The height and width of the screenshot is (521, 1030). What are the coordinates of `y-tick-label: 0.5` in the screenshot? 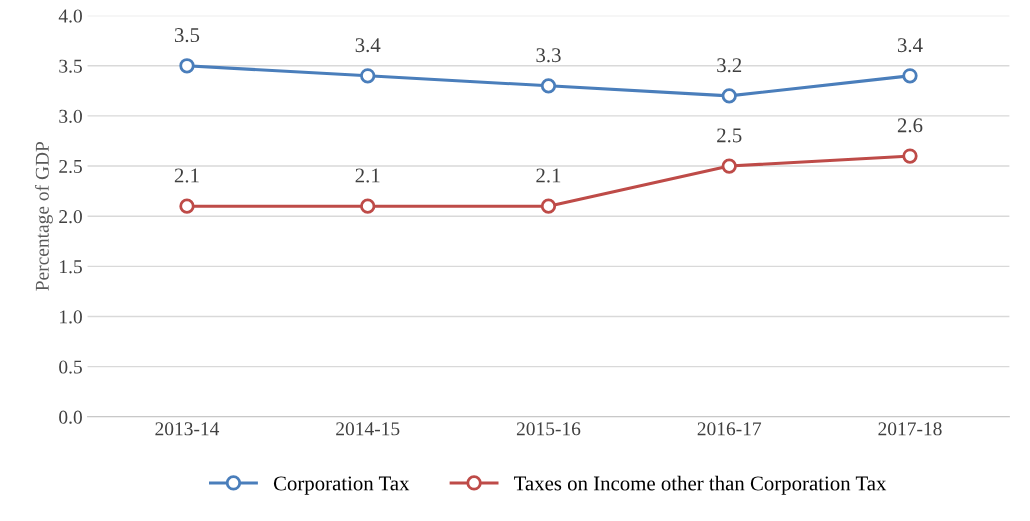 It's located at (70, 367).